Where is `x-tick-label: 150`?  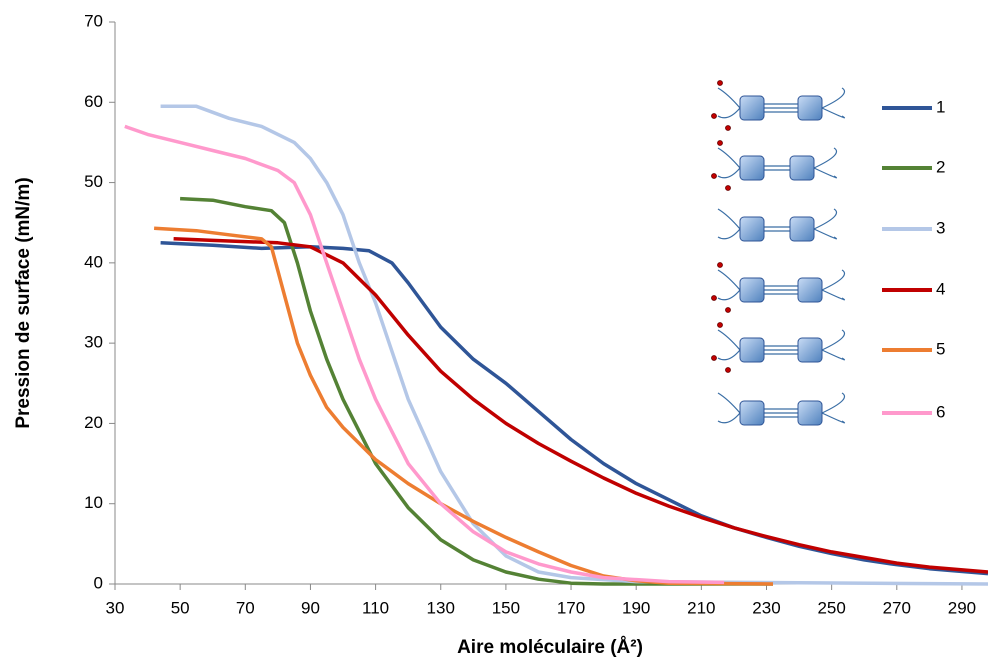 x-tick-label: 150 is located at coordinates (506, 607).